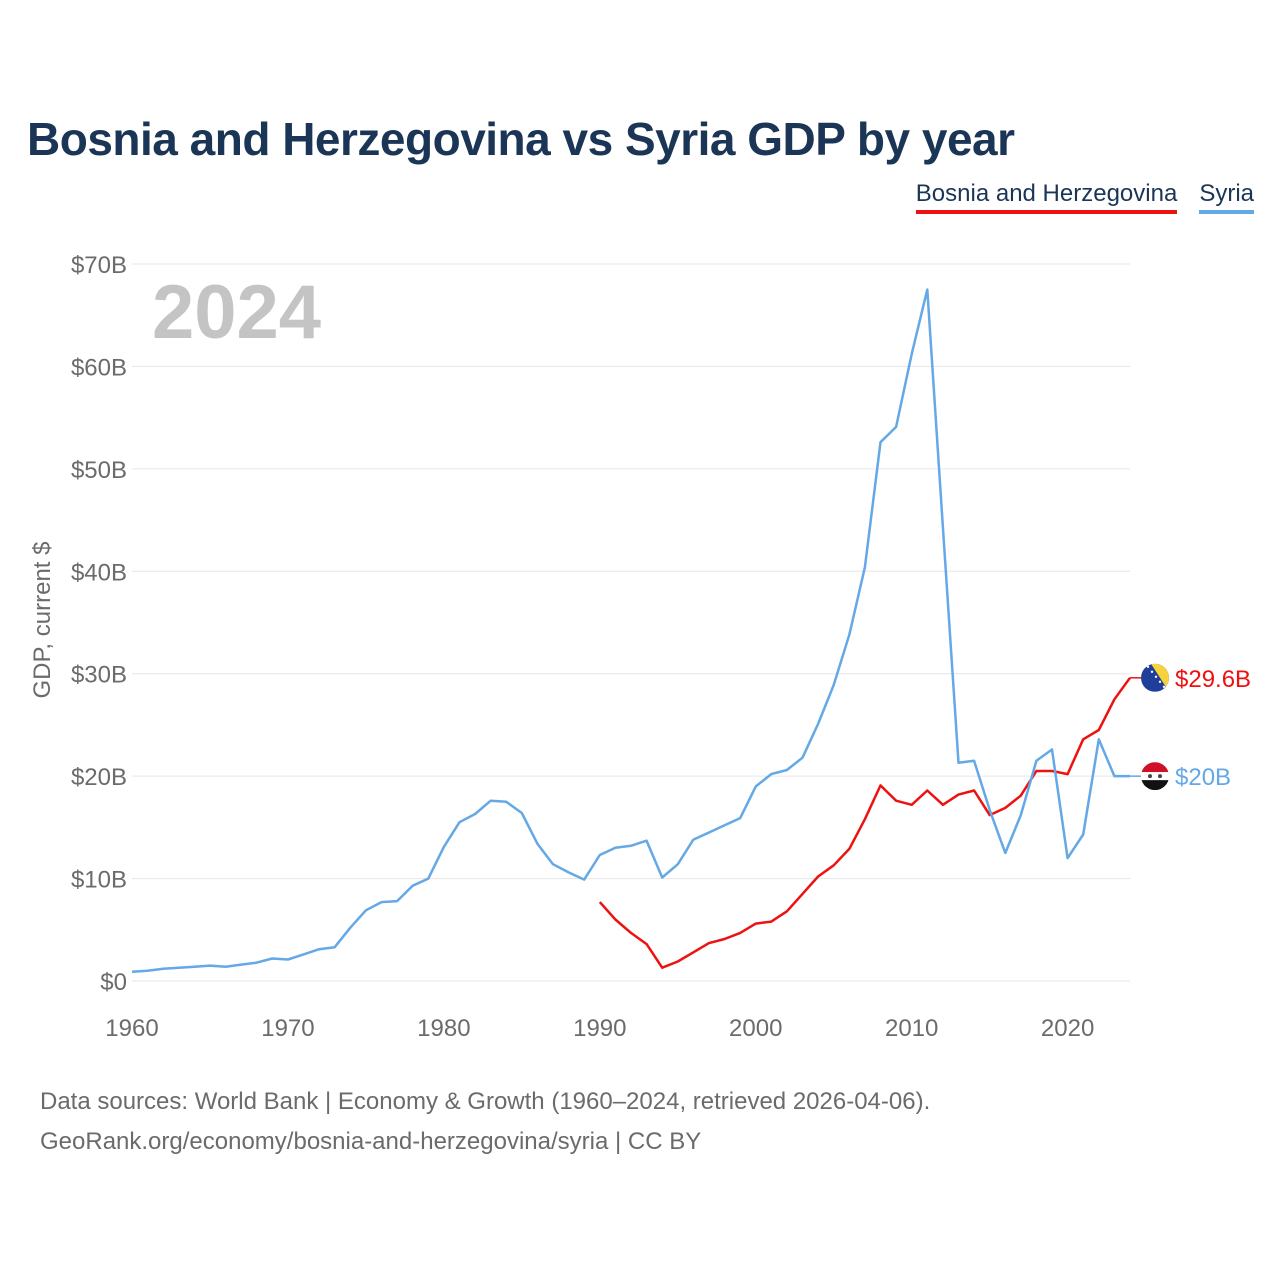 Image resolution: width=1280 pixels, height=1280 pixels. What do you see at coordinates (1190, 727) in the screenshot?
I see `end-labels: $29.6B $20B` at bounding box center [1190, 727].